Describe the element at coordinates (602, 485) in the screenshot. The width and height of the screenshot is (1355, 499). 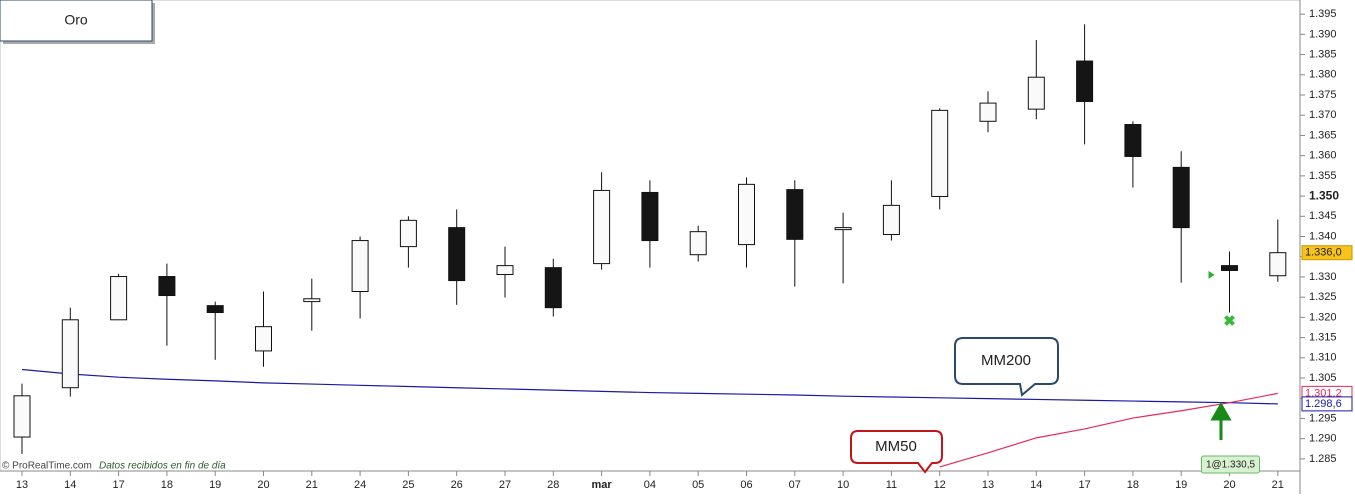
I see `x-tick-label: mar` at that location.